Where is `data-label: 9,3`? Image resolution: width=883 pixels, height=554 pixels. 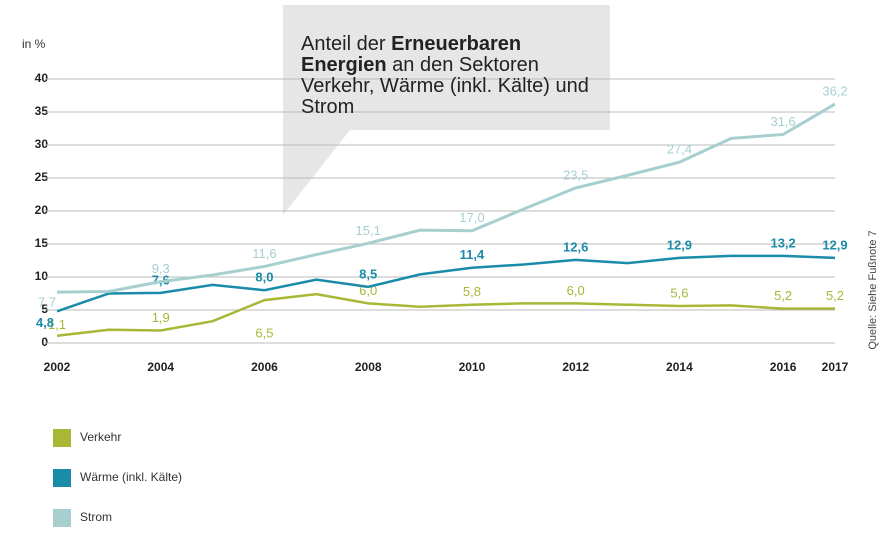 data-label: 9,3 is located at coordinates (161, 268).